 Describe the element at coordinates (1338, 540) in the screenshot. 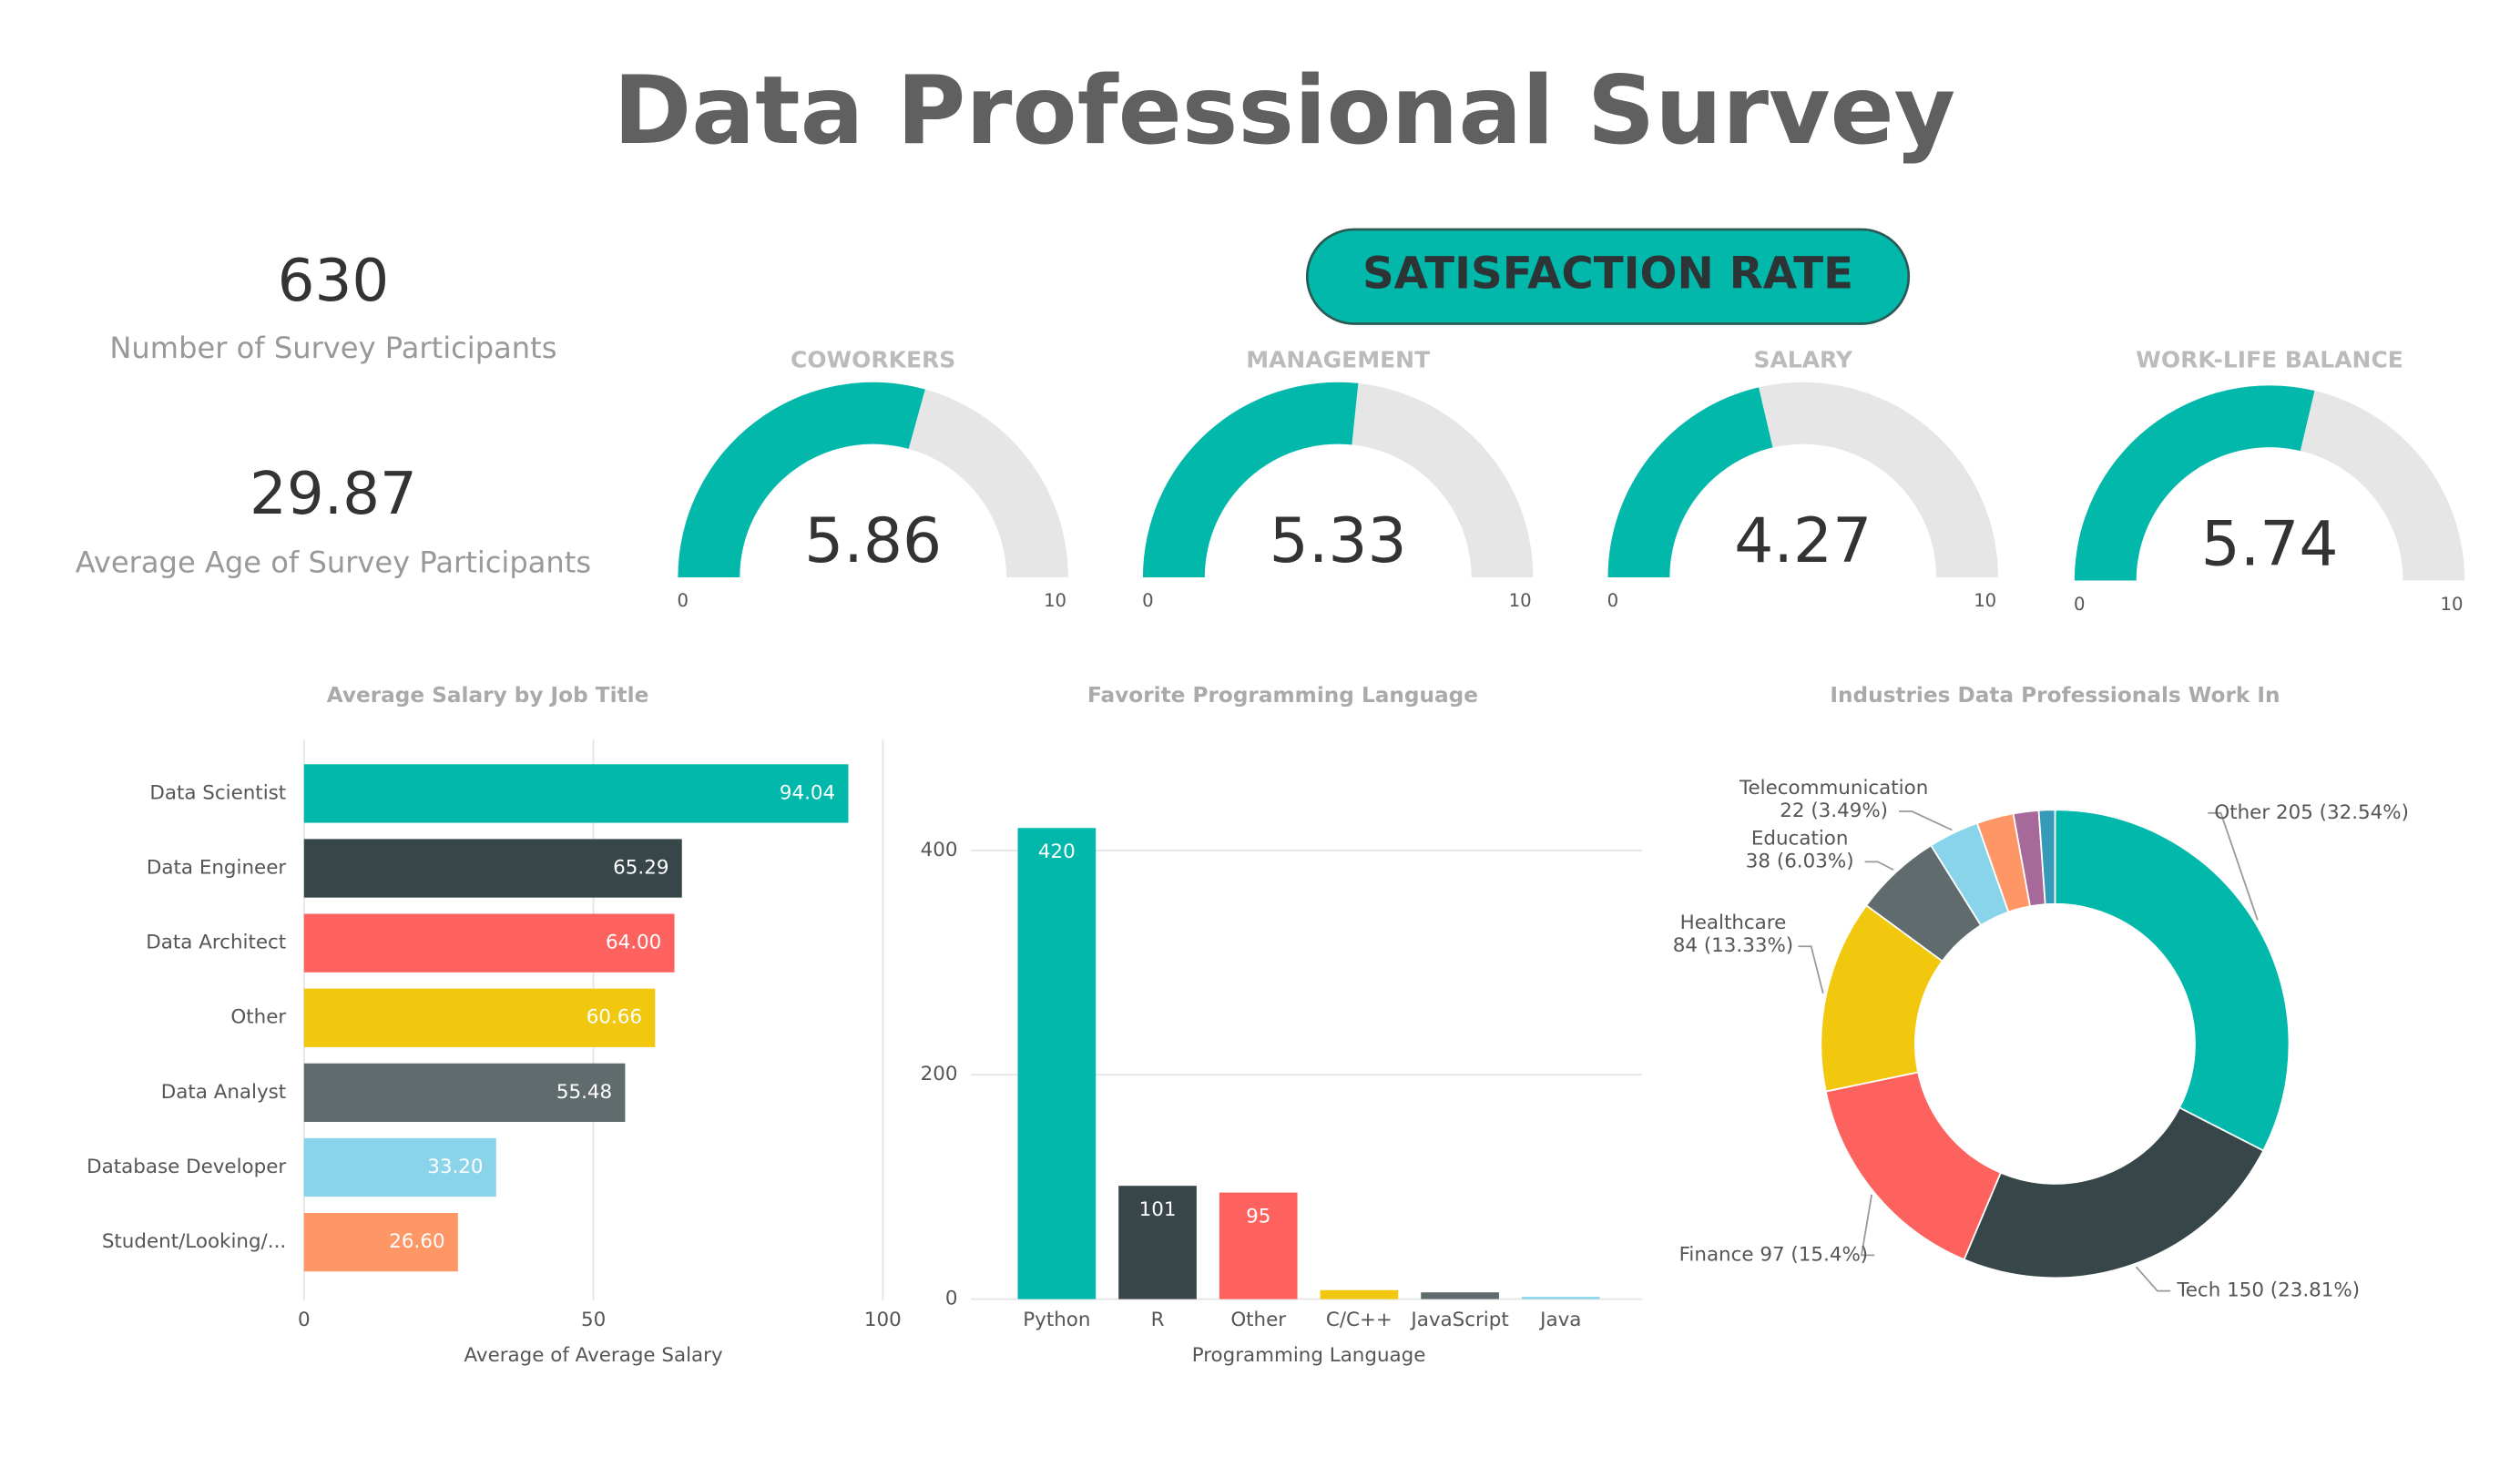

I see `gauge-value: 5.33` at that location.